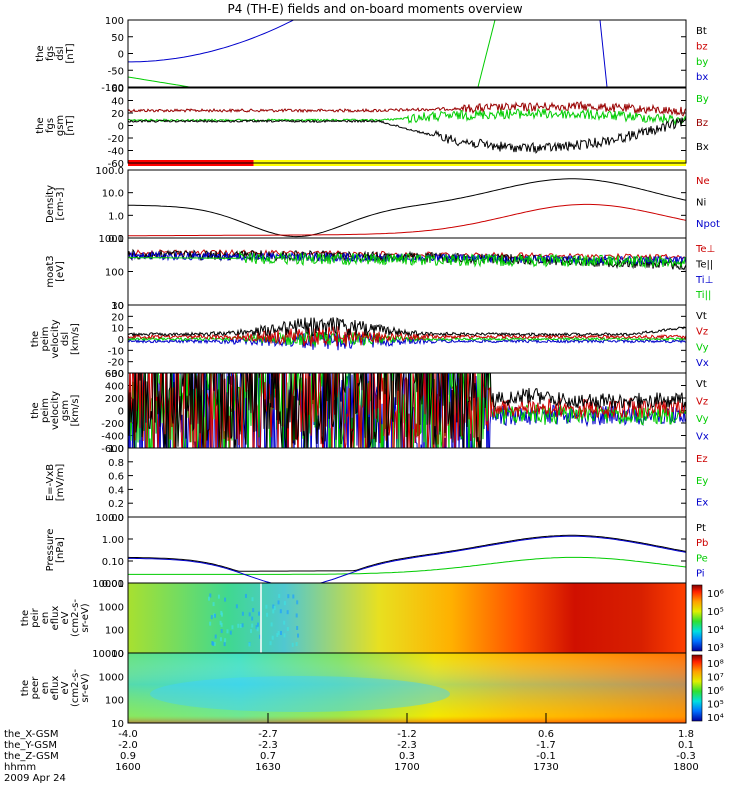  What do you see at coordinates (407, 688) in the screenshot?
I see `spectrogram-overlay` at bounding box center [407, 688].